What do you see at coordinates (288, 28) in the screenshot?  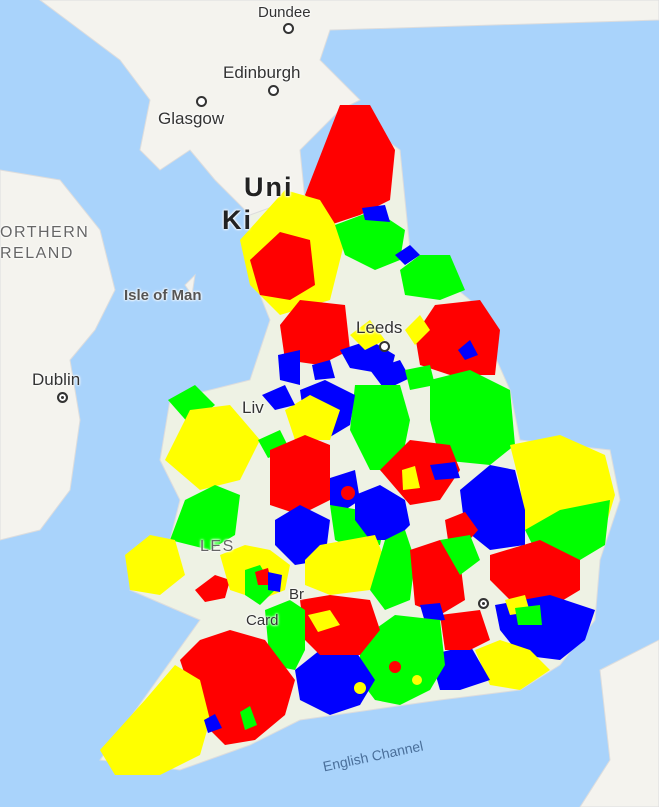 I see `city-dot-dundee` at bounding box center [288, 28].